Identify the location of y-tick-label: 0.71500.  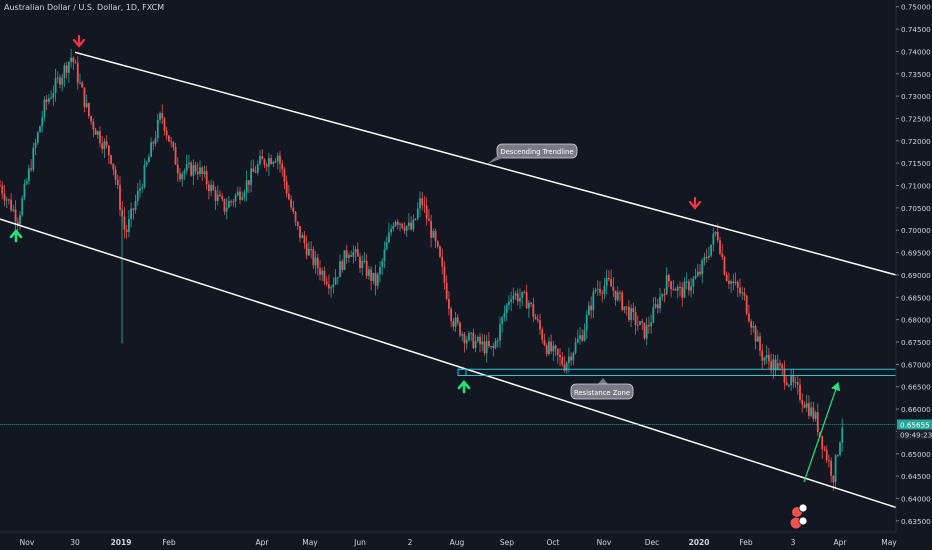
(916, 163).